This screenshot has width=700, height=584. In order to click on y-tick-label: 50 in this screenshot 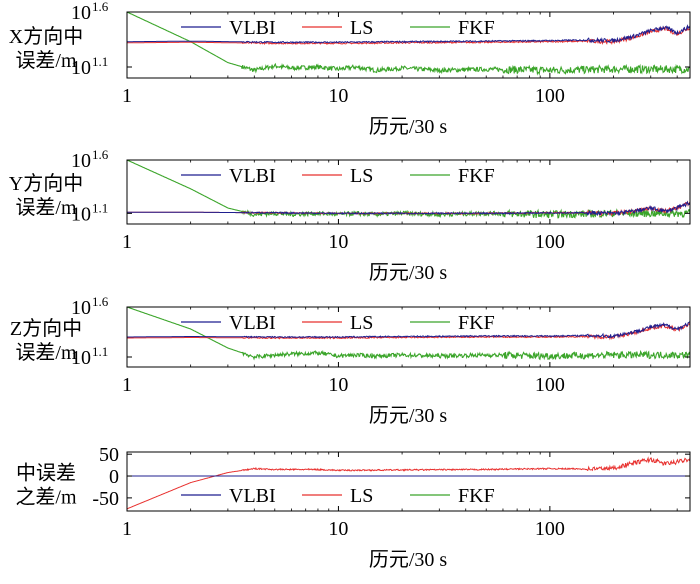, I will do `click(109, 455)`.